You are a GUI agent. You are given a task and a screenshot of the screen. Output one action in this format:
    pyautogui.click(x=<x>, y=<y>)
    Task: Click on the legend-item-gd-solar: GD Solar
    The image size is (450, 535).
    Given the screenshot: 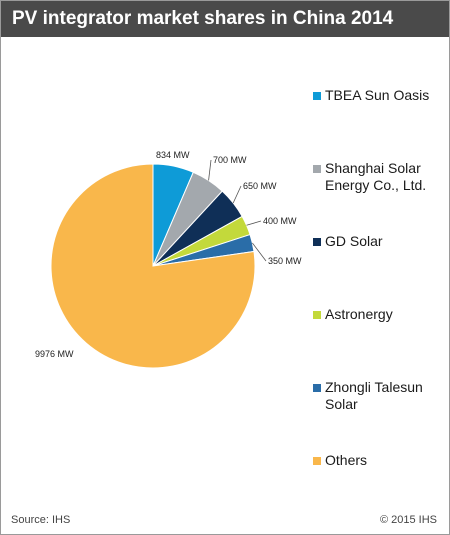 What is the action you would take?
    pyautogui.click(x=381, y=241)
    